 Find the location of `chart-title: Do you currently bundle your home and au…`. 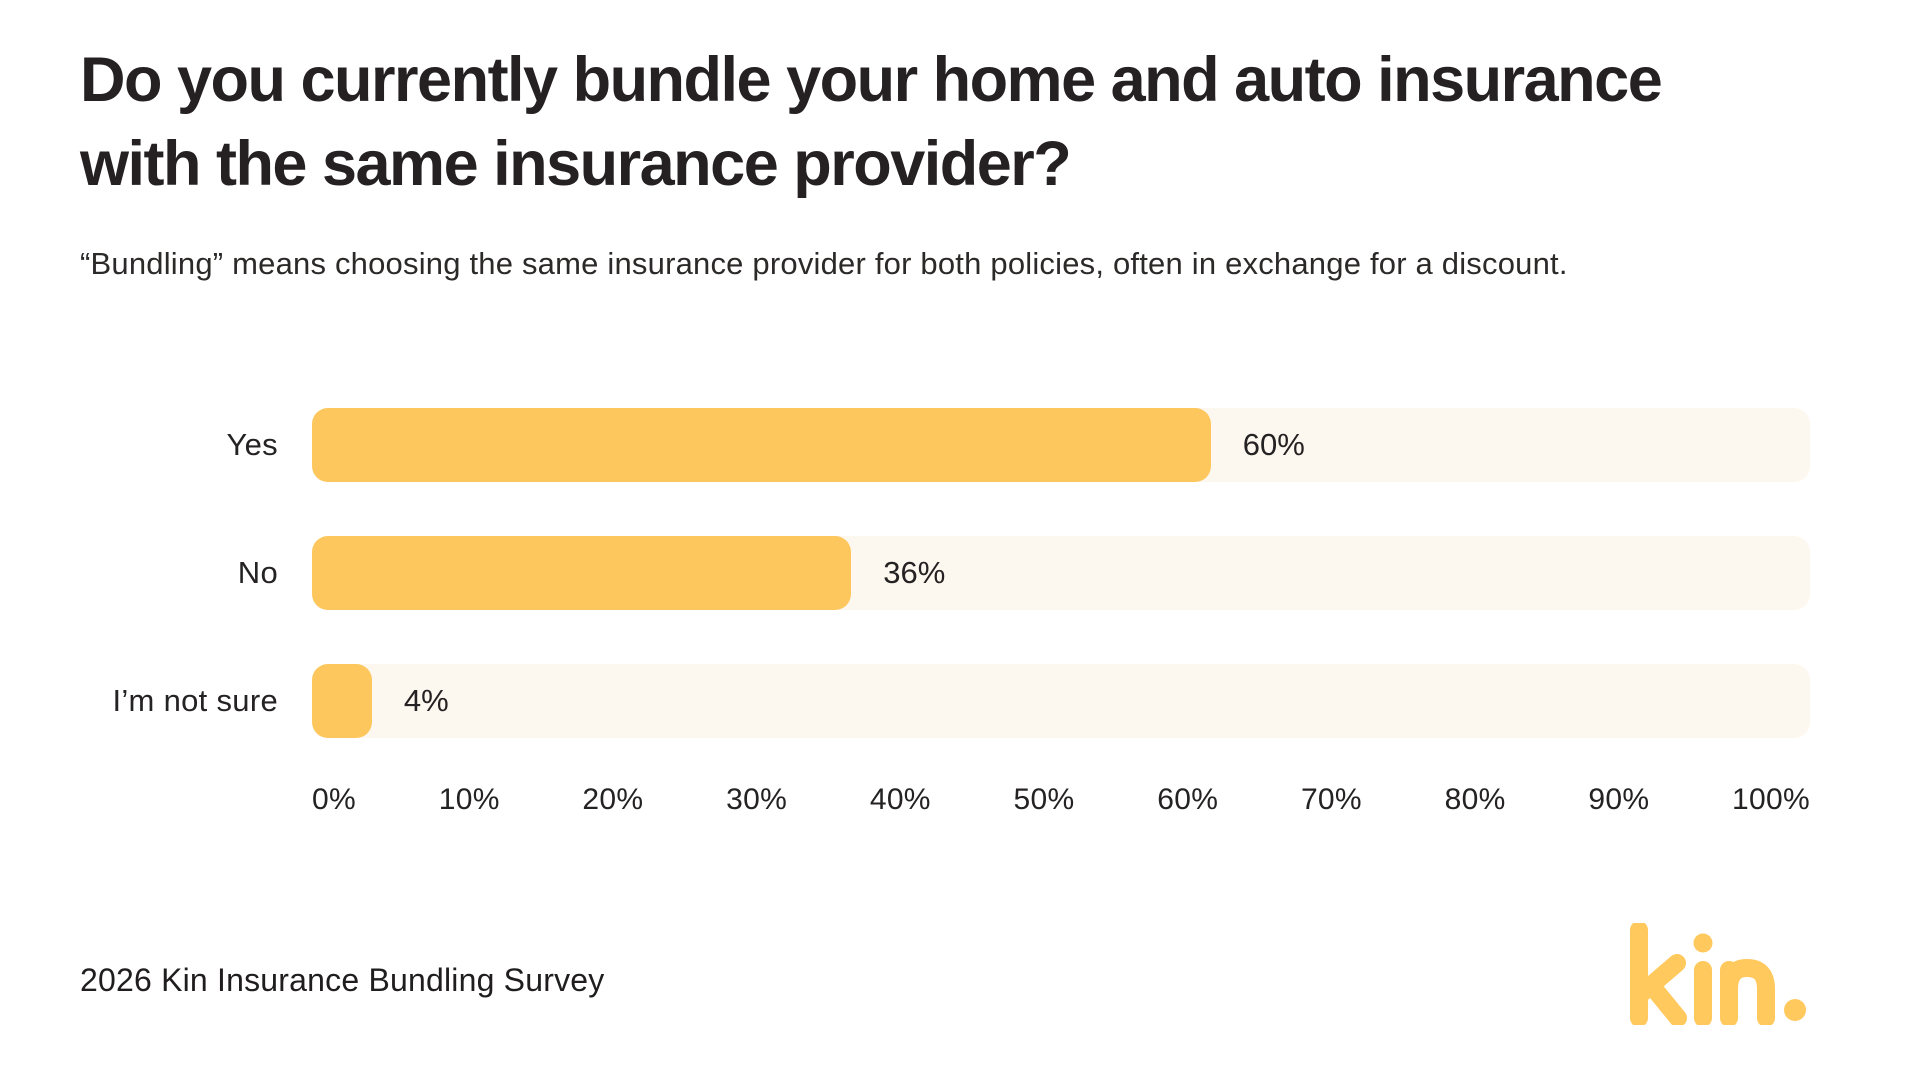

chart-title: Do you currently bundle your home and au… is located at coordinates (871, 122).